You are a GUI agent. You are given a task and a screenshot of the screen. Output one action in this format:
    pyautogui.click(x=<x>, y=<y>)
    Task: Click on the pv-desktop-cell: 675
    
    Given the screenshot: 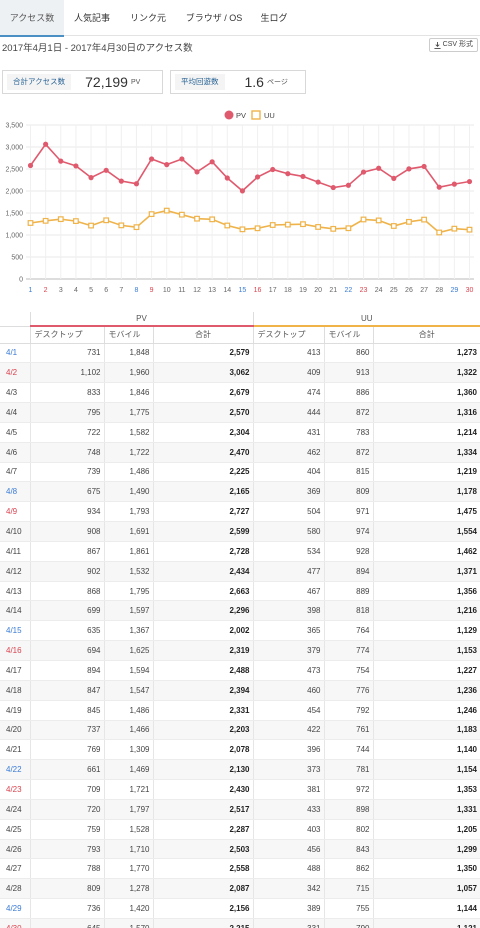 What is the action you would take?
    pyautogui.click(x=66, y=492)
    